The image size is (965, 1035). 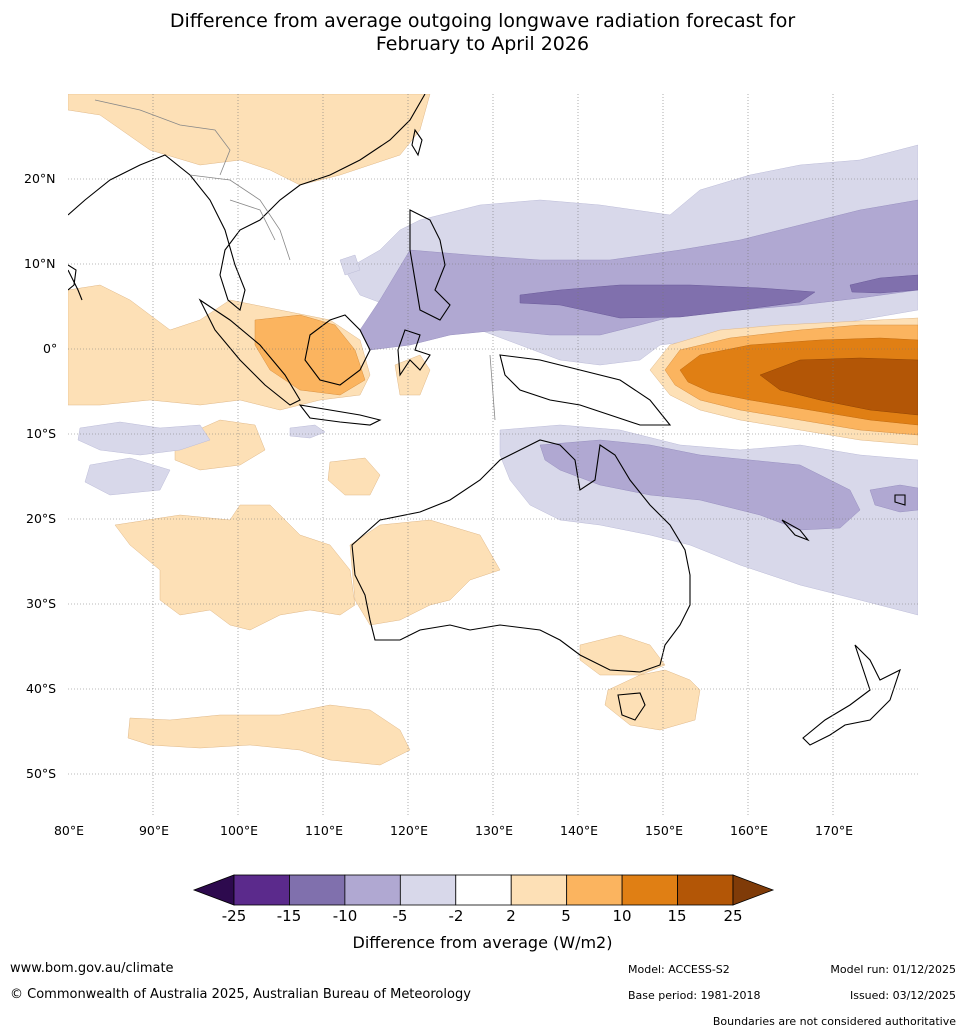 I want to click on colorbar-tick: 15, so click(x=677, y=916).